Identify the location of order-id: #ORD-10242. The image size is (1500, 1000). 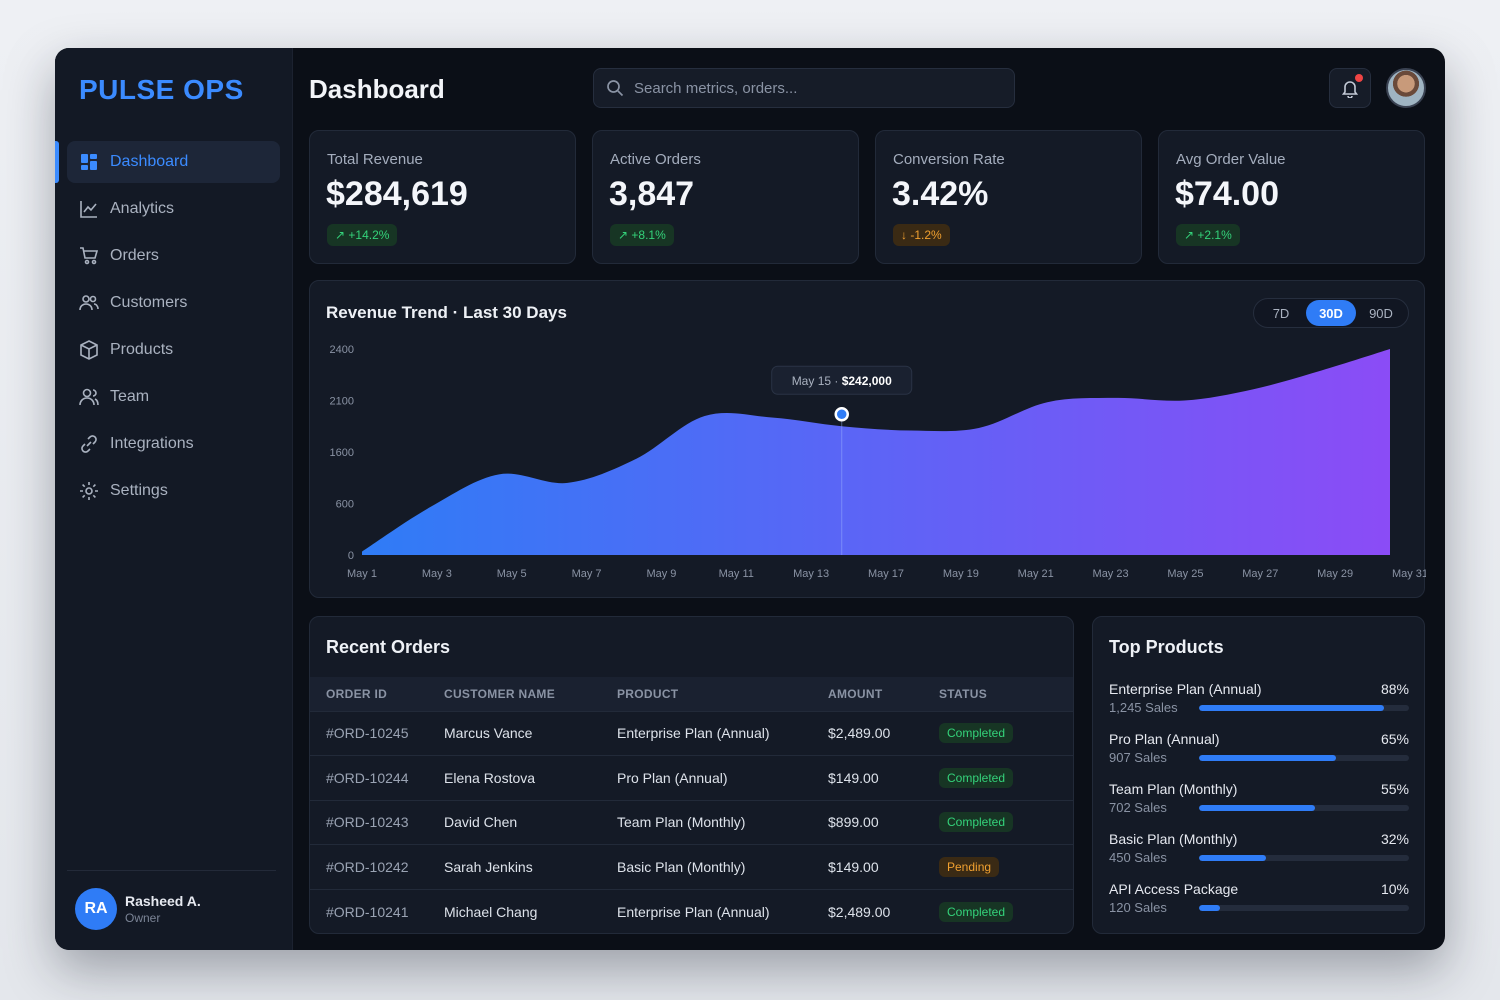
(377, 867).